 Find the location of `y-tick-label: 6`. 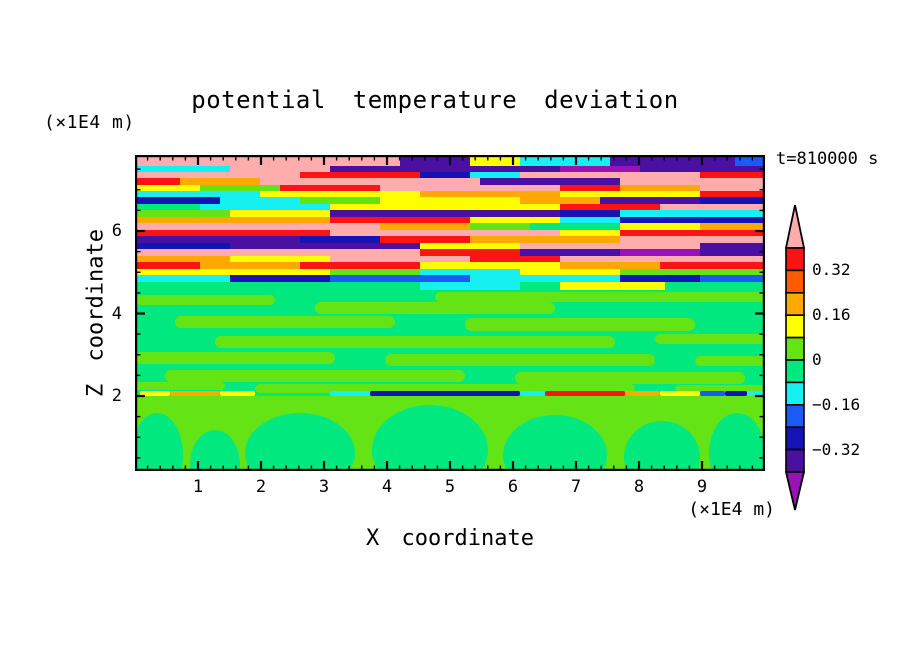

y-tick-label: 6 is located at coordinates (116, 231).